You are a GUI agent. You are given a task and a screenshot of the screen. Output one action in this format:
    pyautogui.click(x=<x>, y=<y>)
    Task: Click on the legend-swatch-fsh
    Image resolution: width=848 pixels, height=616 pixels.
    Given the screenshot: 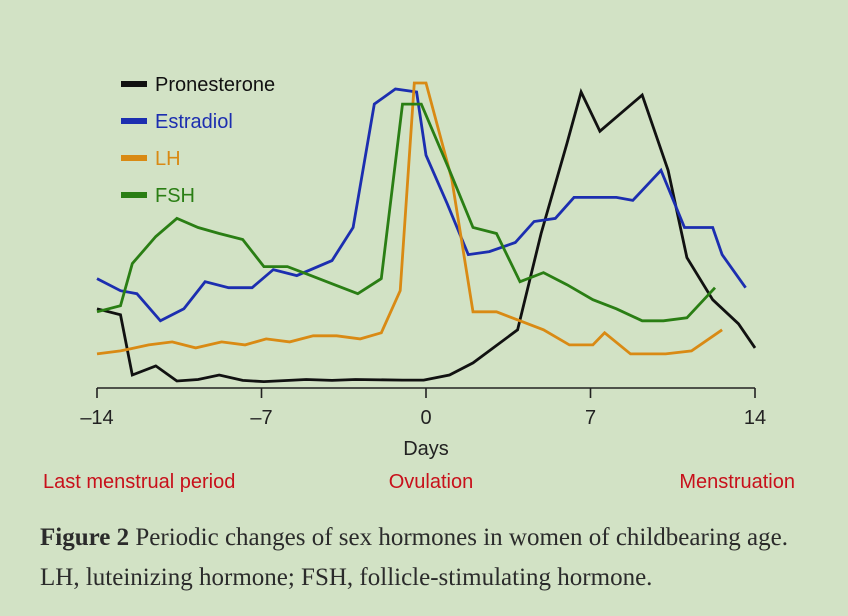 What is the action you would take?
    pyautogui.click(x=134, y=195)
    